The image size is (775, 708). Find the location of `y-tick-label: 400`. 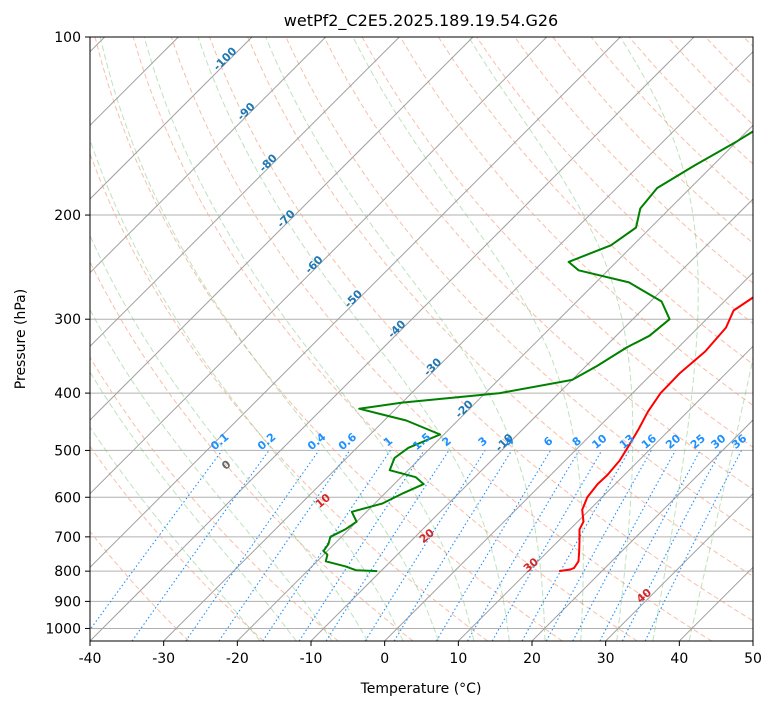

y-tick-label: 400 is located at coordinates (67, 394).